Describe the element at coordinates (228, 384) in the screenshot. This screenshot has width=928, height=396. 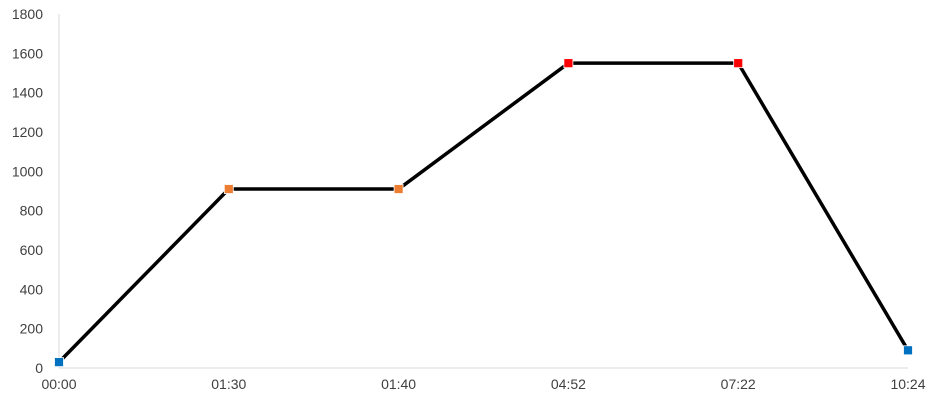
I see `x-tick-label: 01:30` at that location.